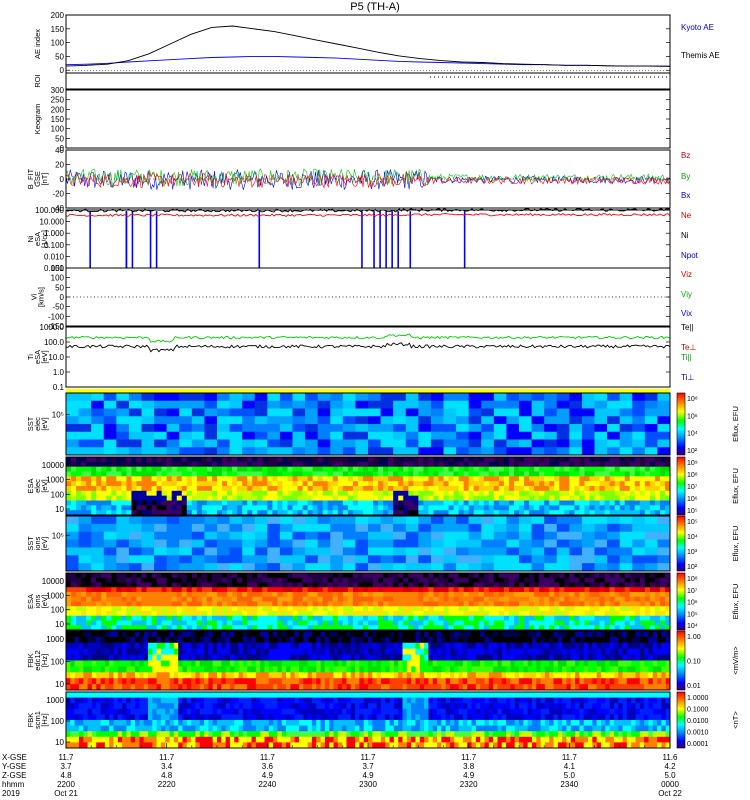 The width and height of the screenshot is (750, 800). What do you see at coordinates (62, 179) in the screenshot?
I see `bfit-ytick-label: 0` at bounding box center [62, 179].